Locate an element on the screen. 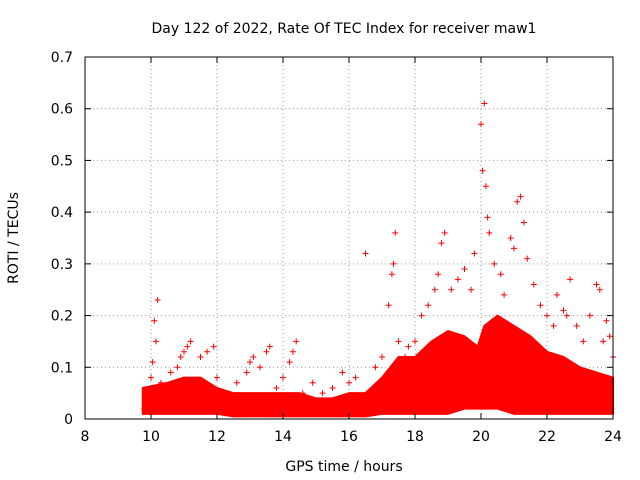  x-tick-label: 20 is located at coordinates (481, 437).